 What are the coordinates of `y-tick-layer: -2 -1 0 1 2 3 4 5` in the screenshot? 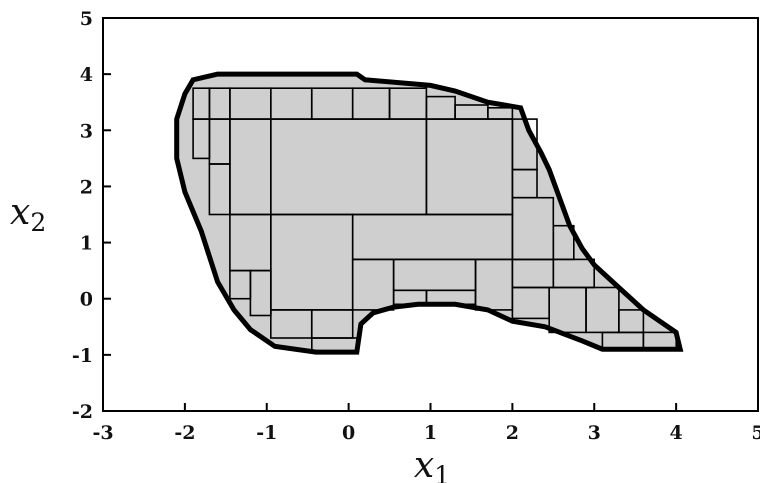 It's located at (91, 215).